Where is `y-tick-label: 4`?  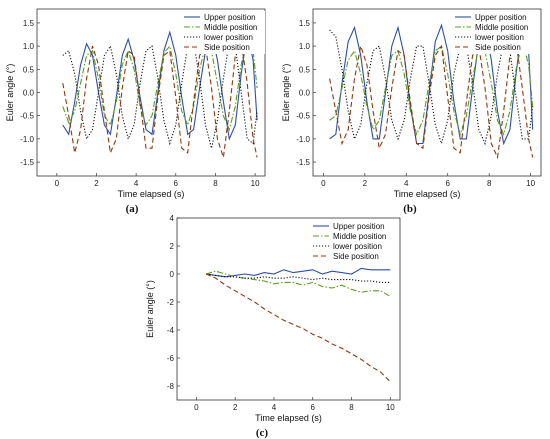
y-tick-label: 4 is located at coordinates (172, 218).